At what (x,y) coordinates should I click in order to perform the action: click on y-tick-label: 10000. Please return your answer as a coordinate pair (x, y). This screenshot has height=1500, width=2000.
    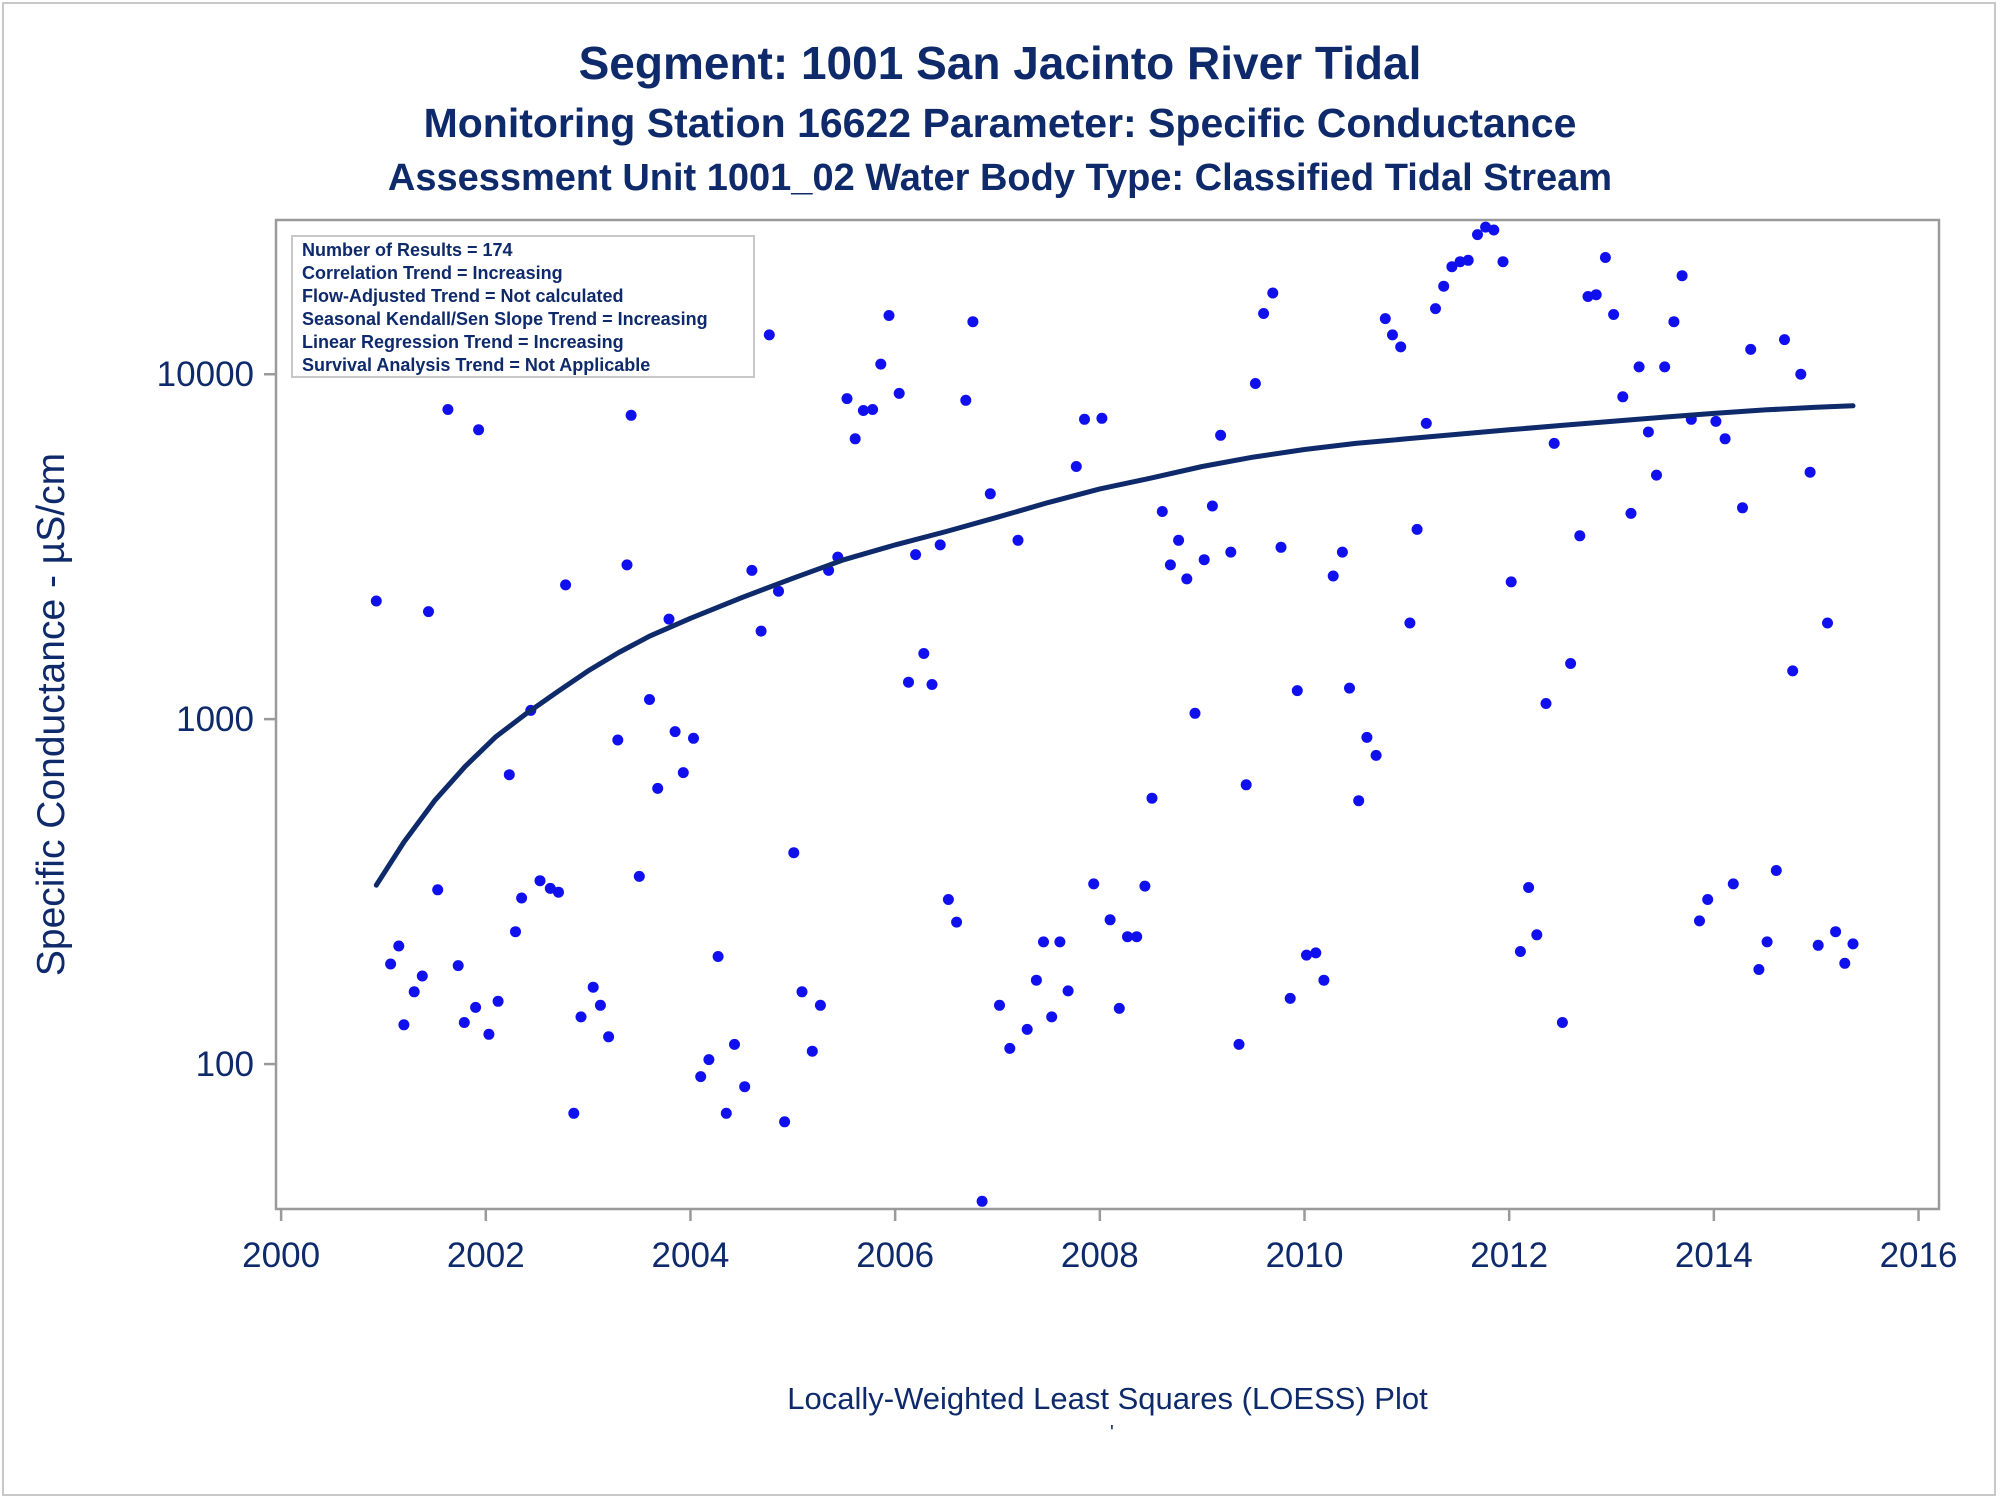
    Looking at the image, I should click on (205, 374).